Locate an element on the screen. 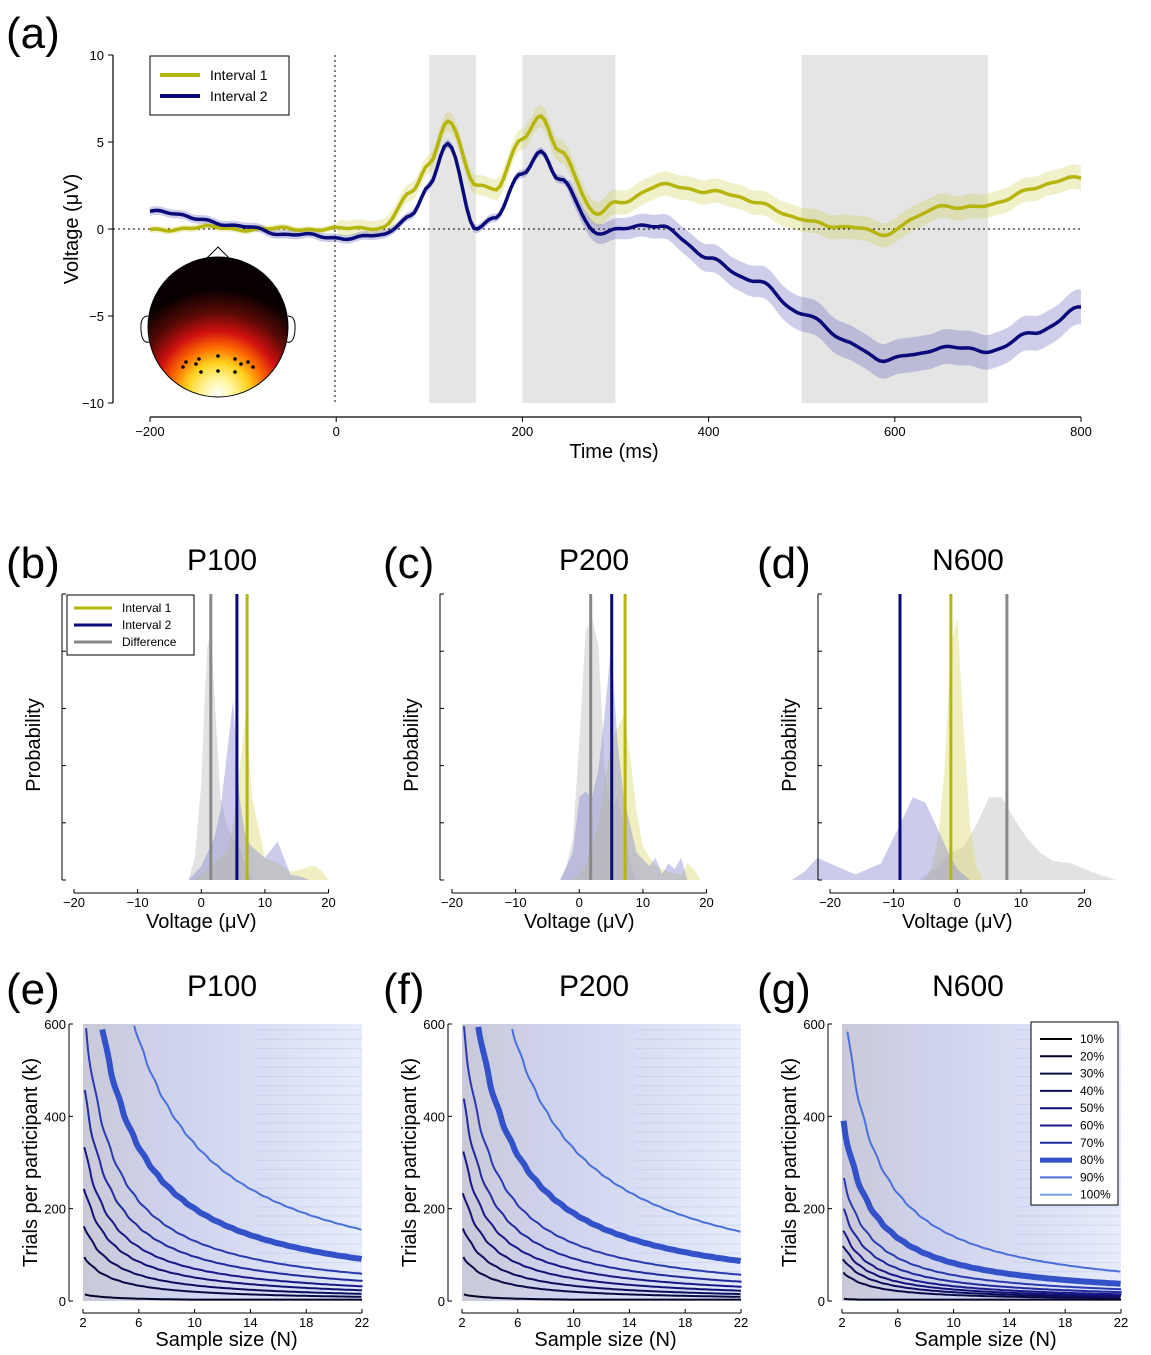 The image size is (1151, 1355). panel-label: (g) is located at coordinates (784, 989).